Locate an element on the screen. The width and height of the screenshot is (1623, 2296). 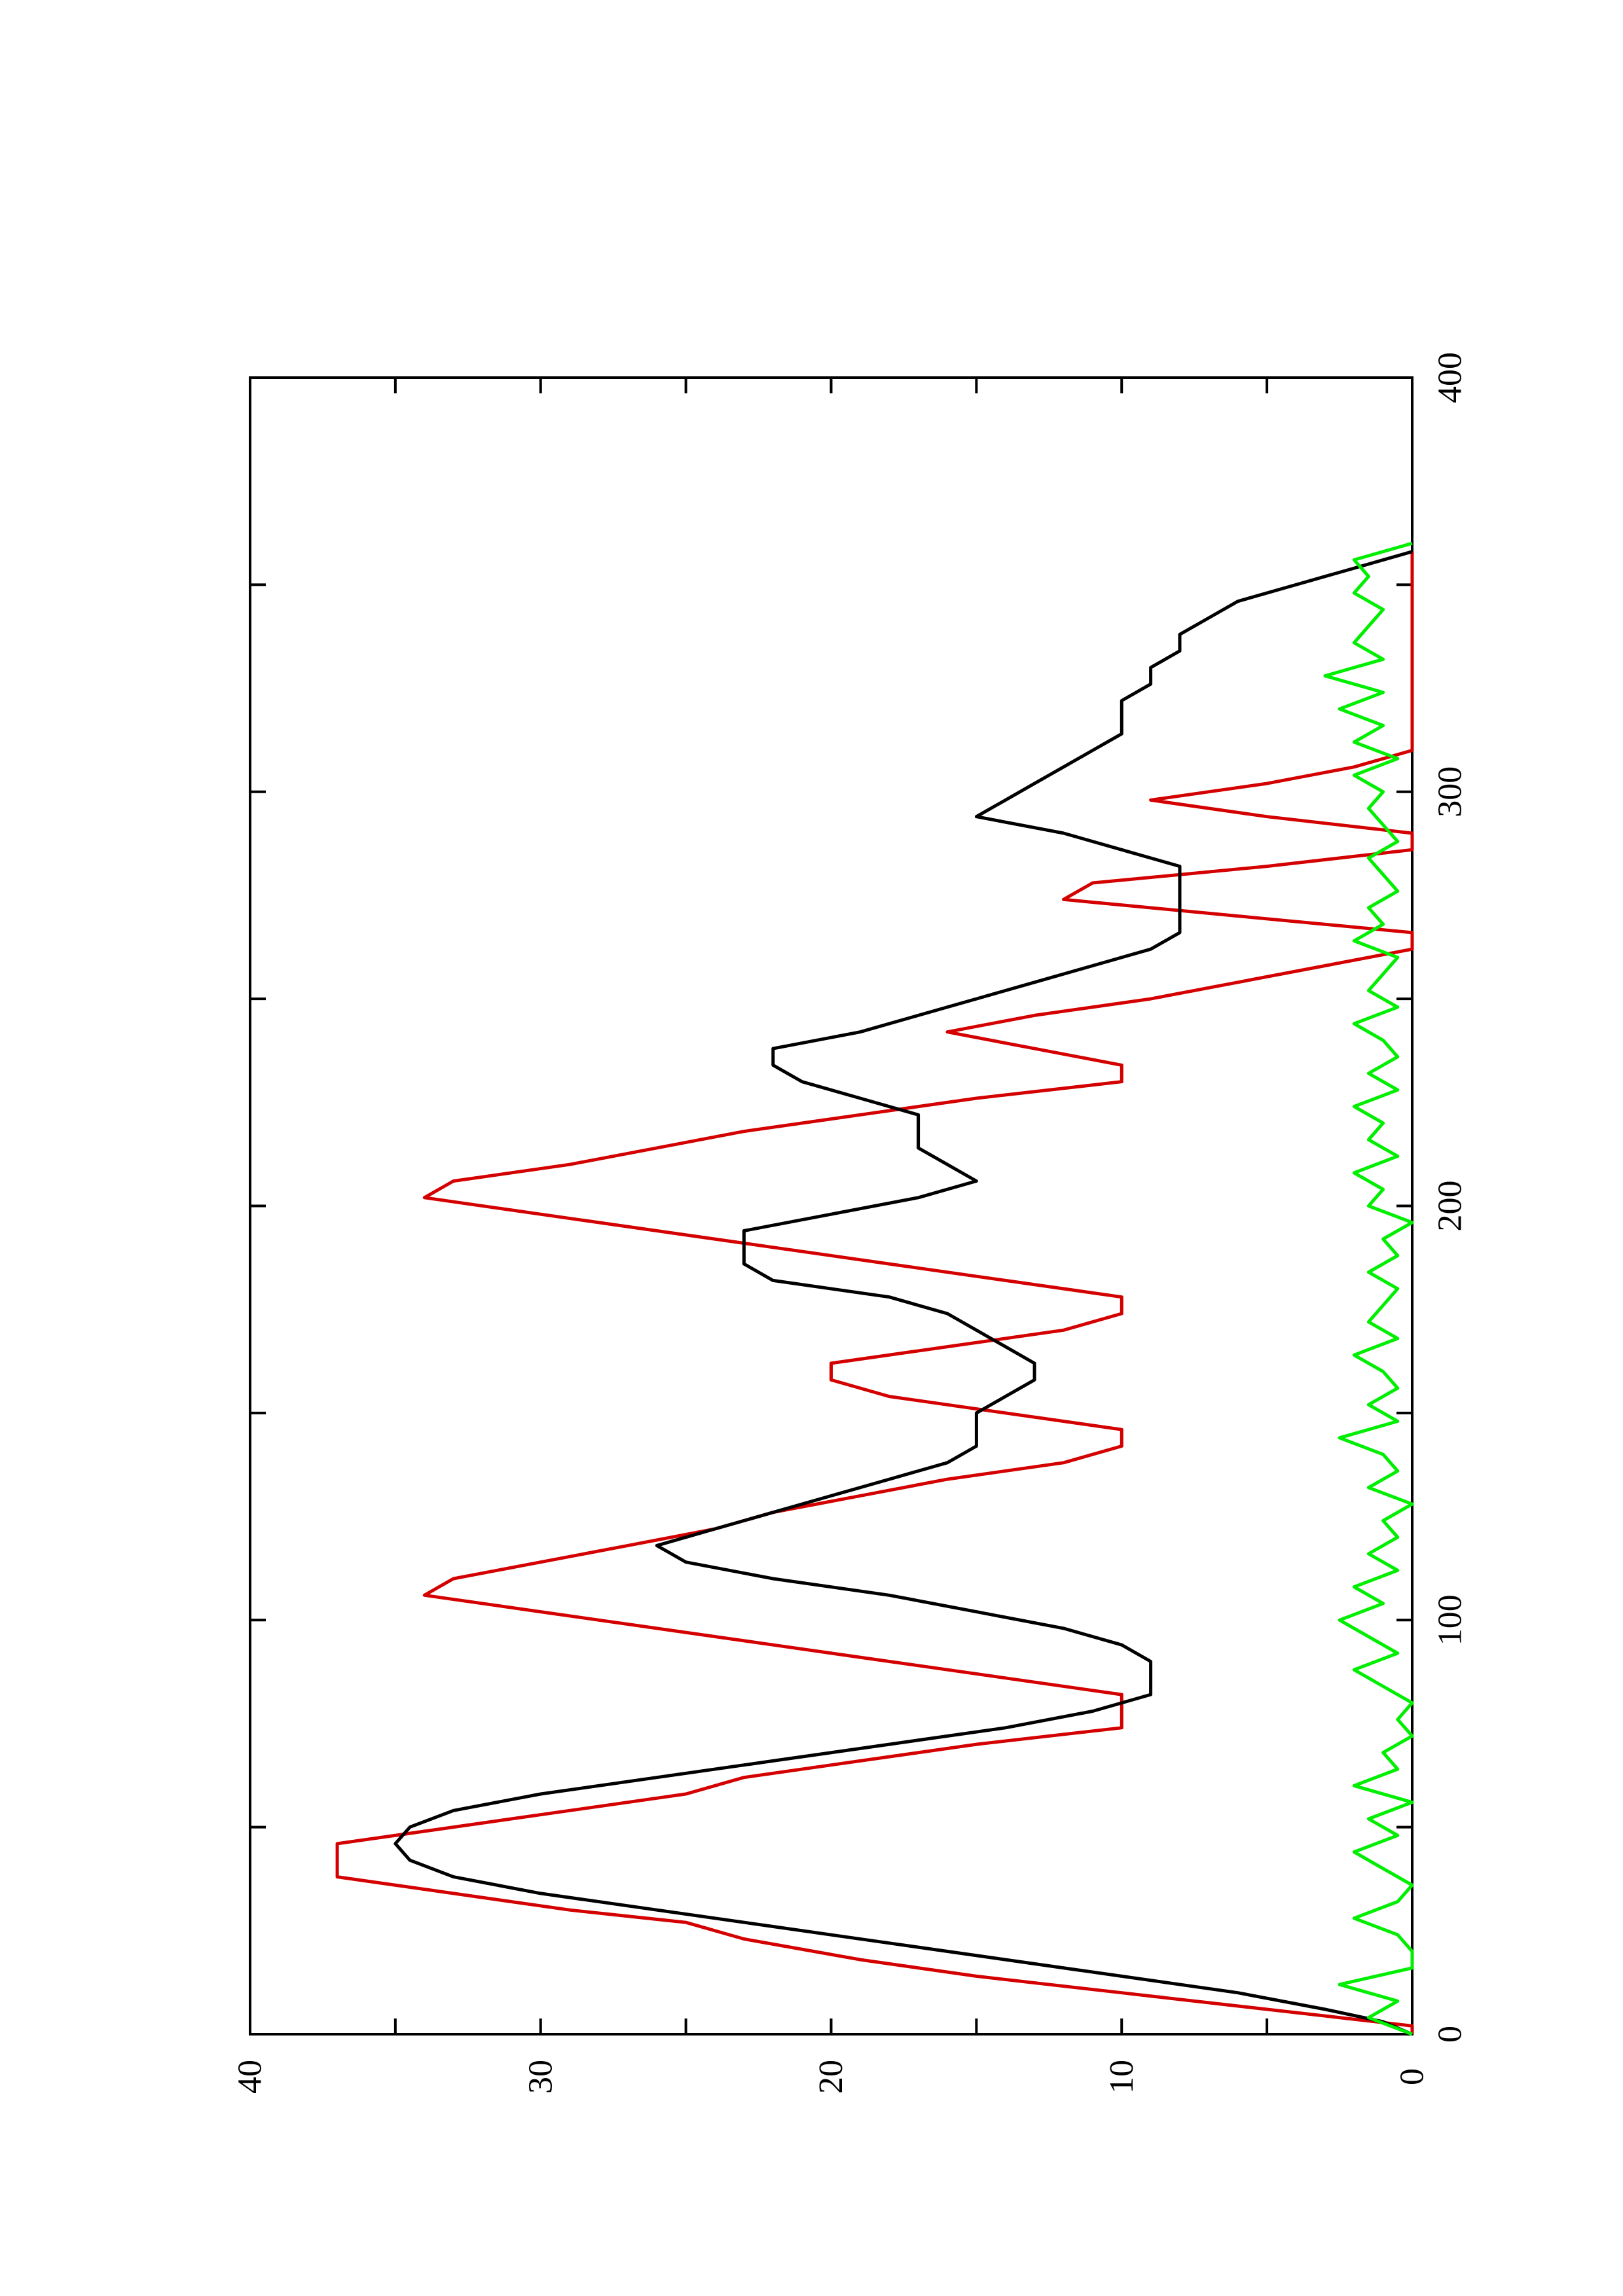
x-tick-label: 300 is located at coordinates (1450, 791).